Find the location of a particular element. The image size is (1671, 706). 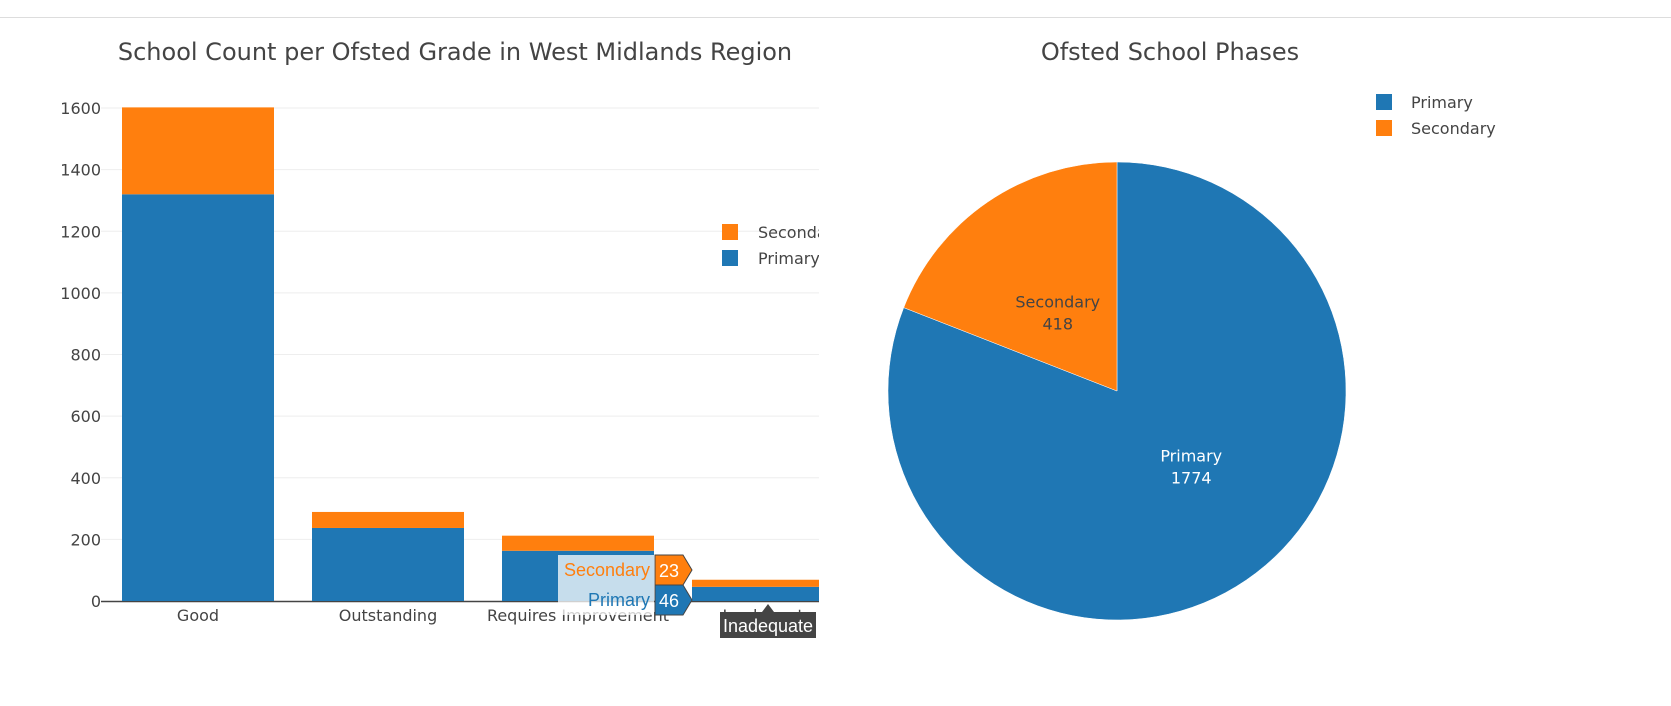

bar-secondary-good is located at coordinates (198, 151).